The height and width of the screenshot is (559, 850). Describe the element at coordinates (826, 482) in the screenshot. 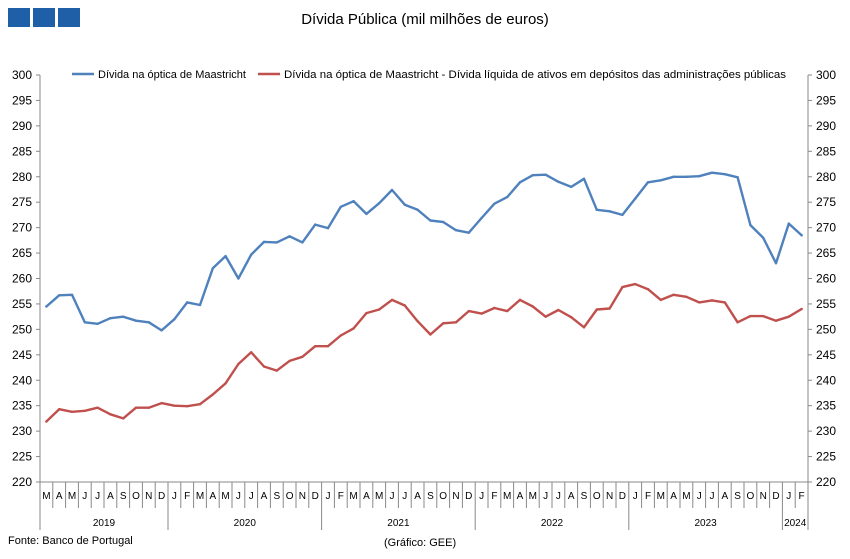

I see `y-tick-label-right: 220` at that location.